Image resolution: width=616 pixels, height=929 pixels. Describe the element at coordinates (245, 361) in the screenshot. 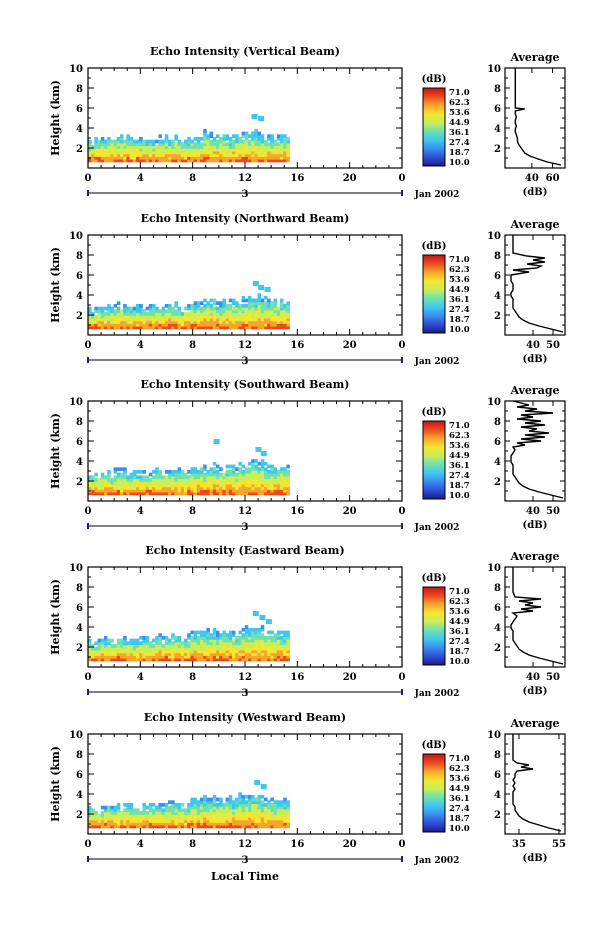

I see `day-label: 3` at that location.